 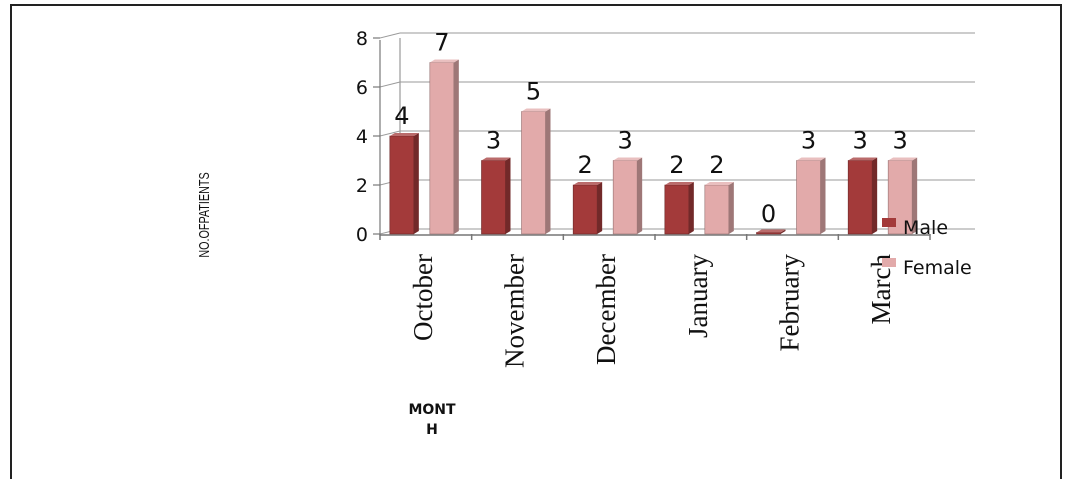 What do you see at coordinates (719, 208) in the screenshot?
I see `bar-female-january` at bounding box center [719, 208].